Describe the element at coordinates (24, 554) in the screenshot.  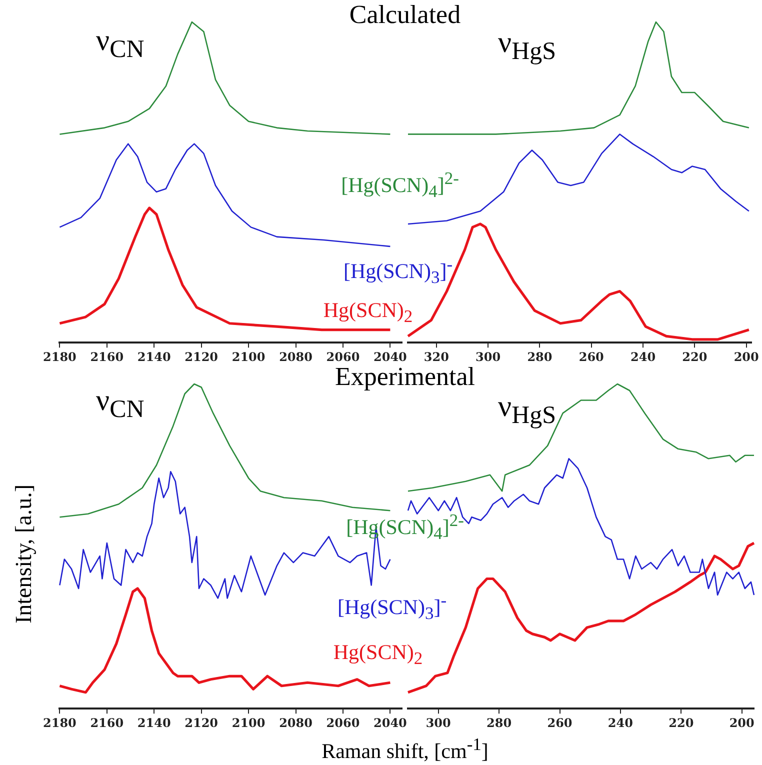
I see `y-axis-title: Intensity, [a.u.]` at that location.